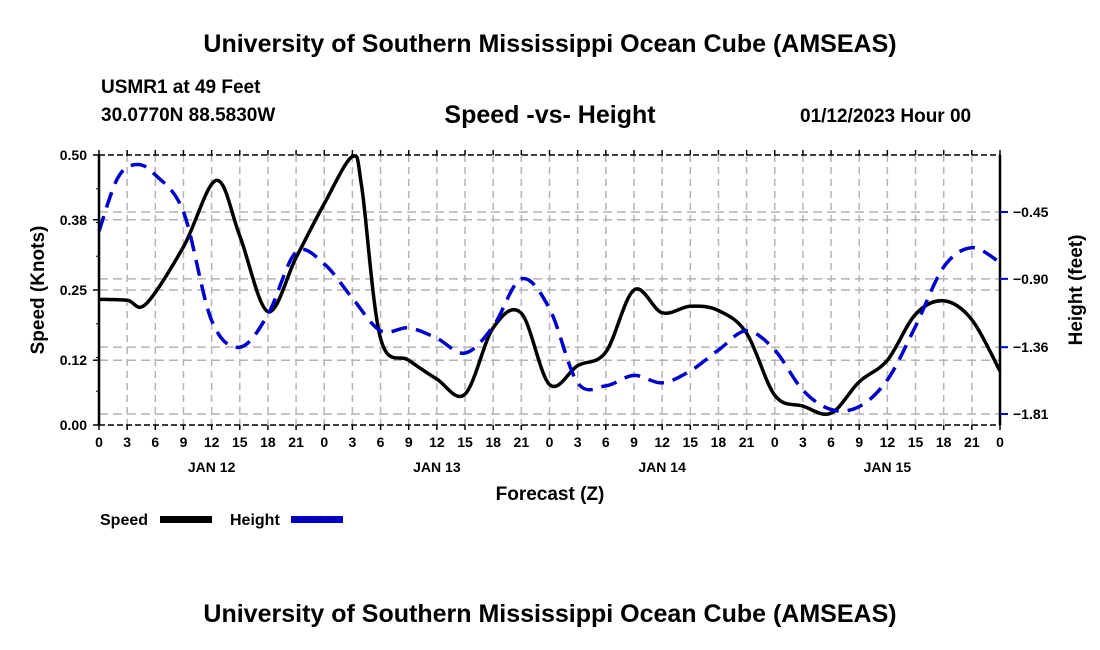 The width and height of the screenshot is (1100, 650). I want to click on y2-tick-label: −0.90, so click(1031, 279).